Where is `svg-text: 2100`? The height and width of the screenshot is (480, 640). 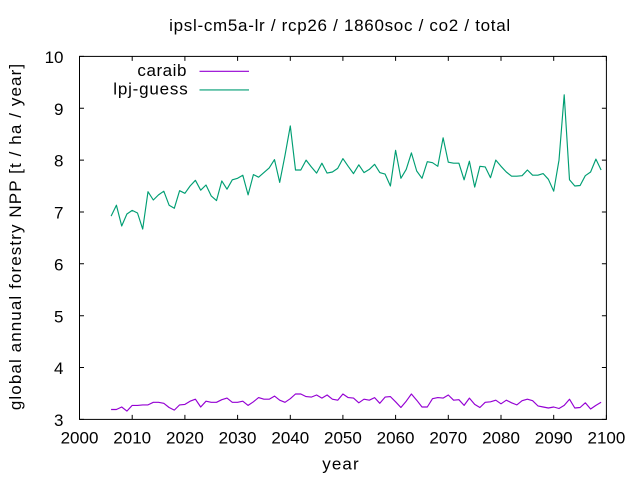
svg-text: 2100 is located at coordinates (606, 438).